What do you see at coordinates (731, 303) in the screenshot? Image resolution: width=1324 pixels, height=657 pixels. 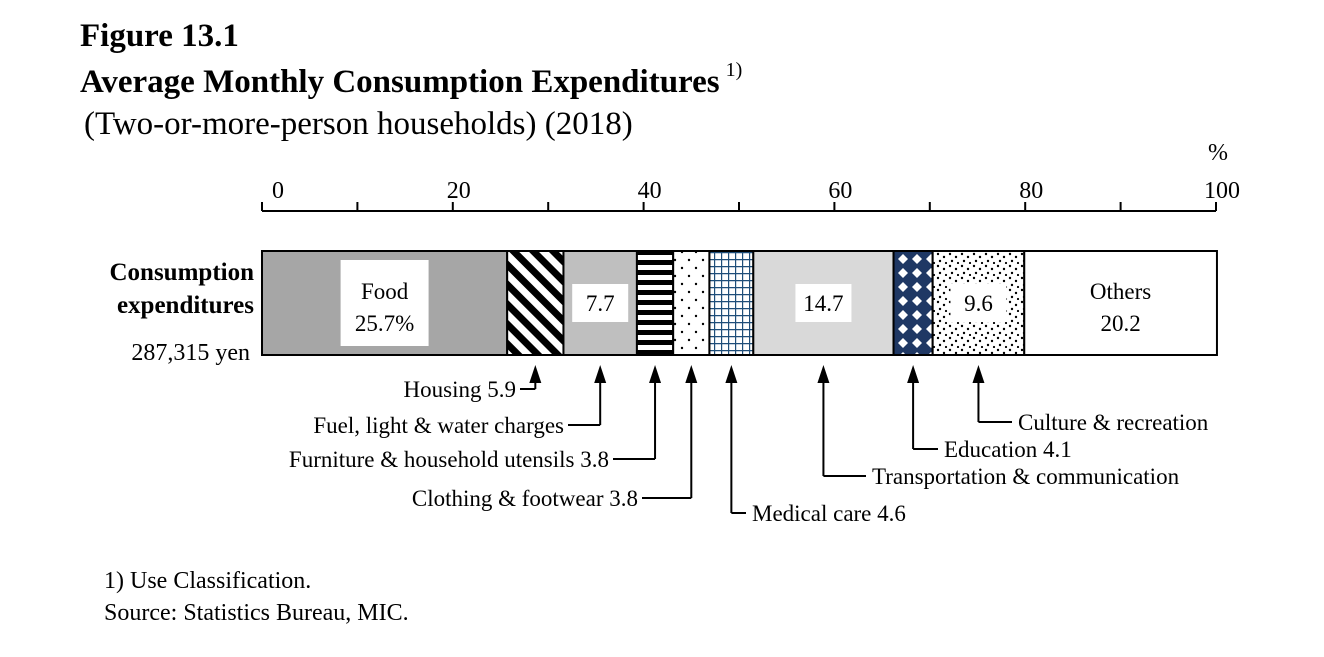 I see `bar-segment-medical-care` at bounding box center [731, 303].